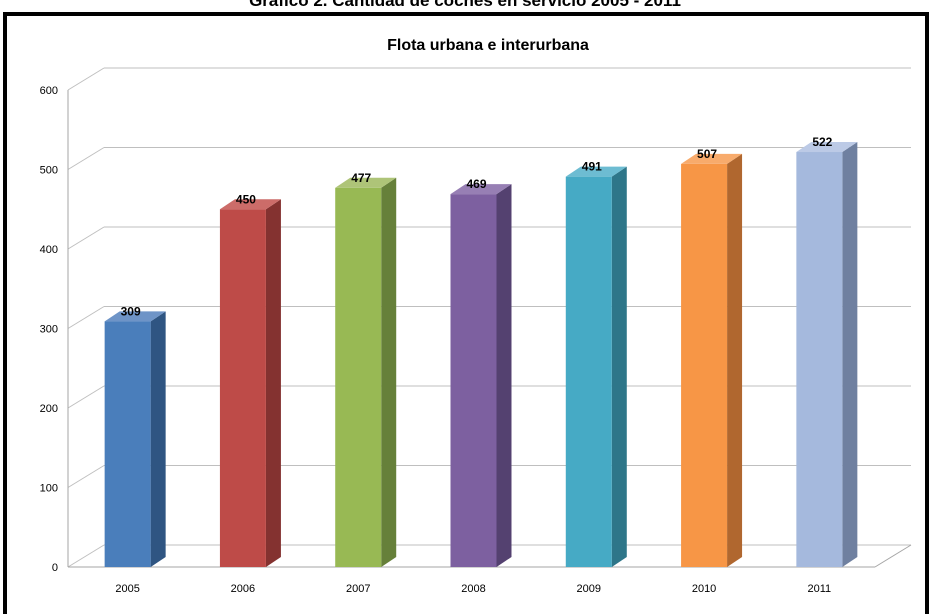 This screenshot has height=614, width=930. I want to click on x-tick-label-2010: 2010, so click(704, 589).